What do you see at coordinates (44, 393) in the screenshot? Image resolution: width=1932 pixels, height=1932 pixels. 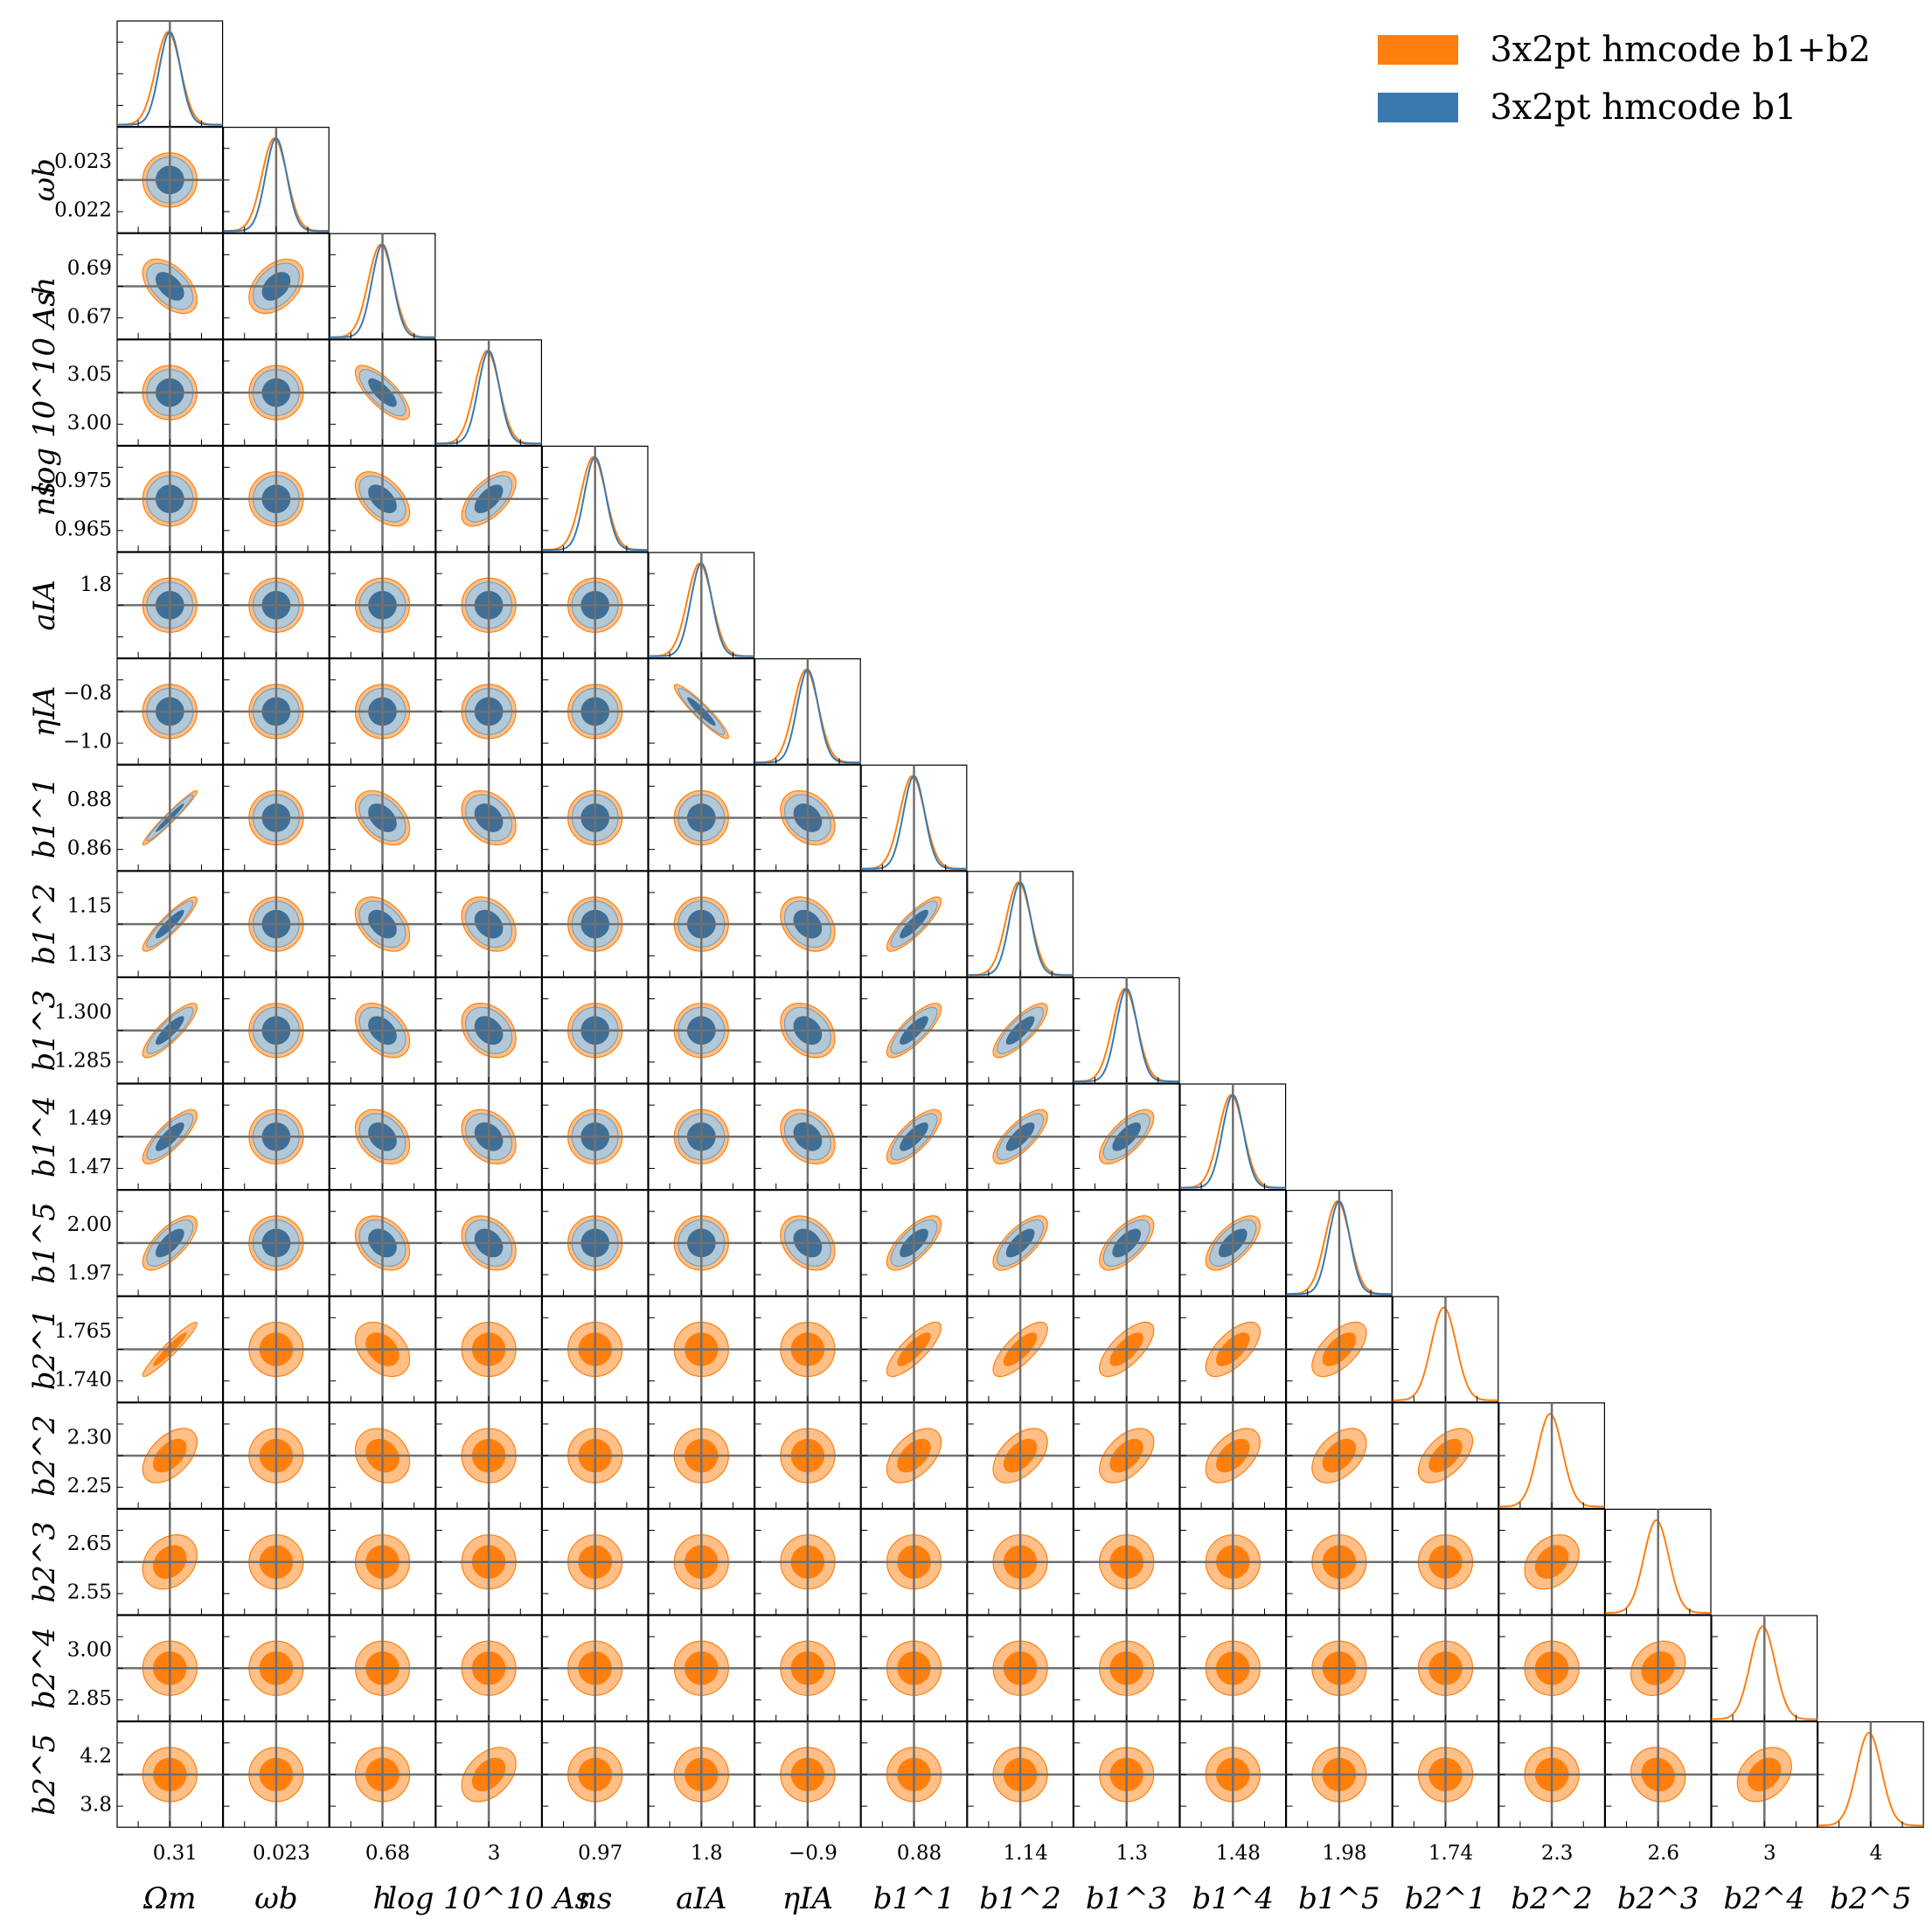 I see `ylabel-As: log 10^10 As` at bounding box center [44, 393].